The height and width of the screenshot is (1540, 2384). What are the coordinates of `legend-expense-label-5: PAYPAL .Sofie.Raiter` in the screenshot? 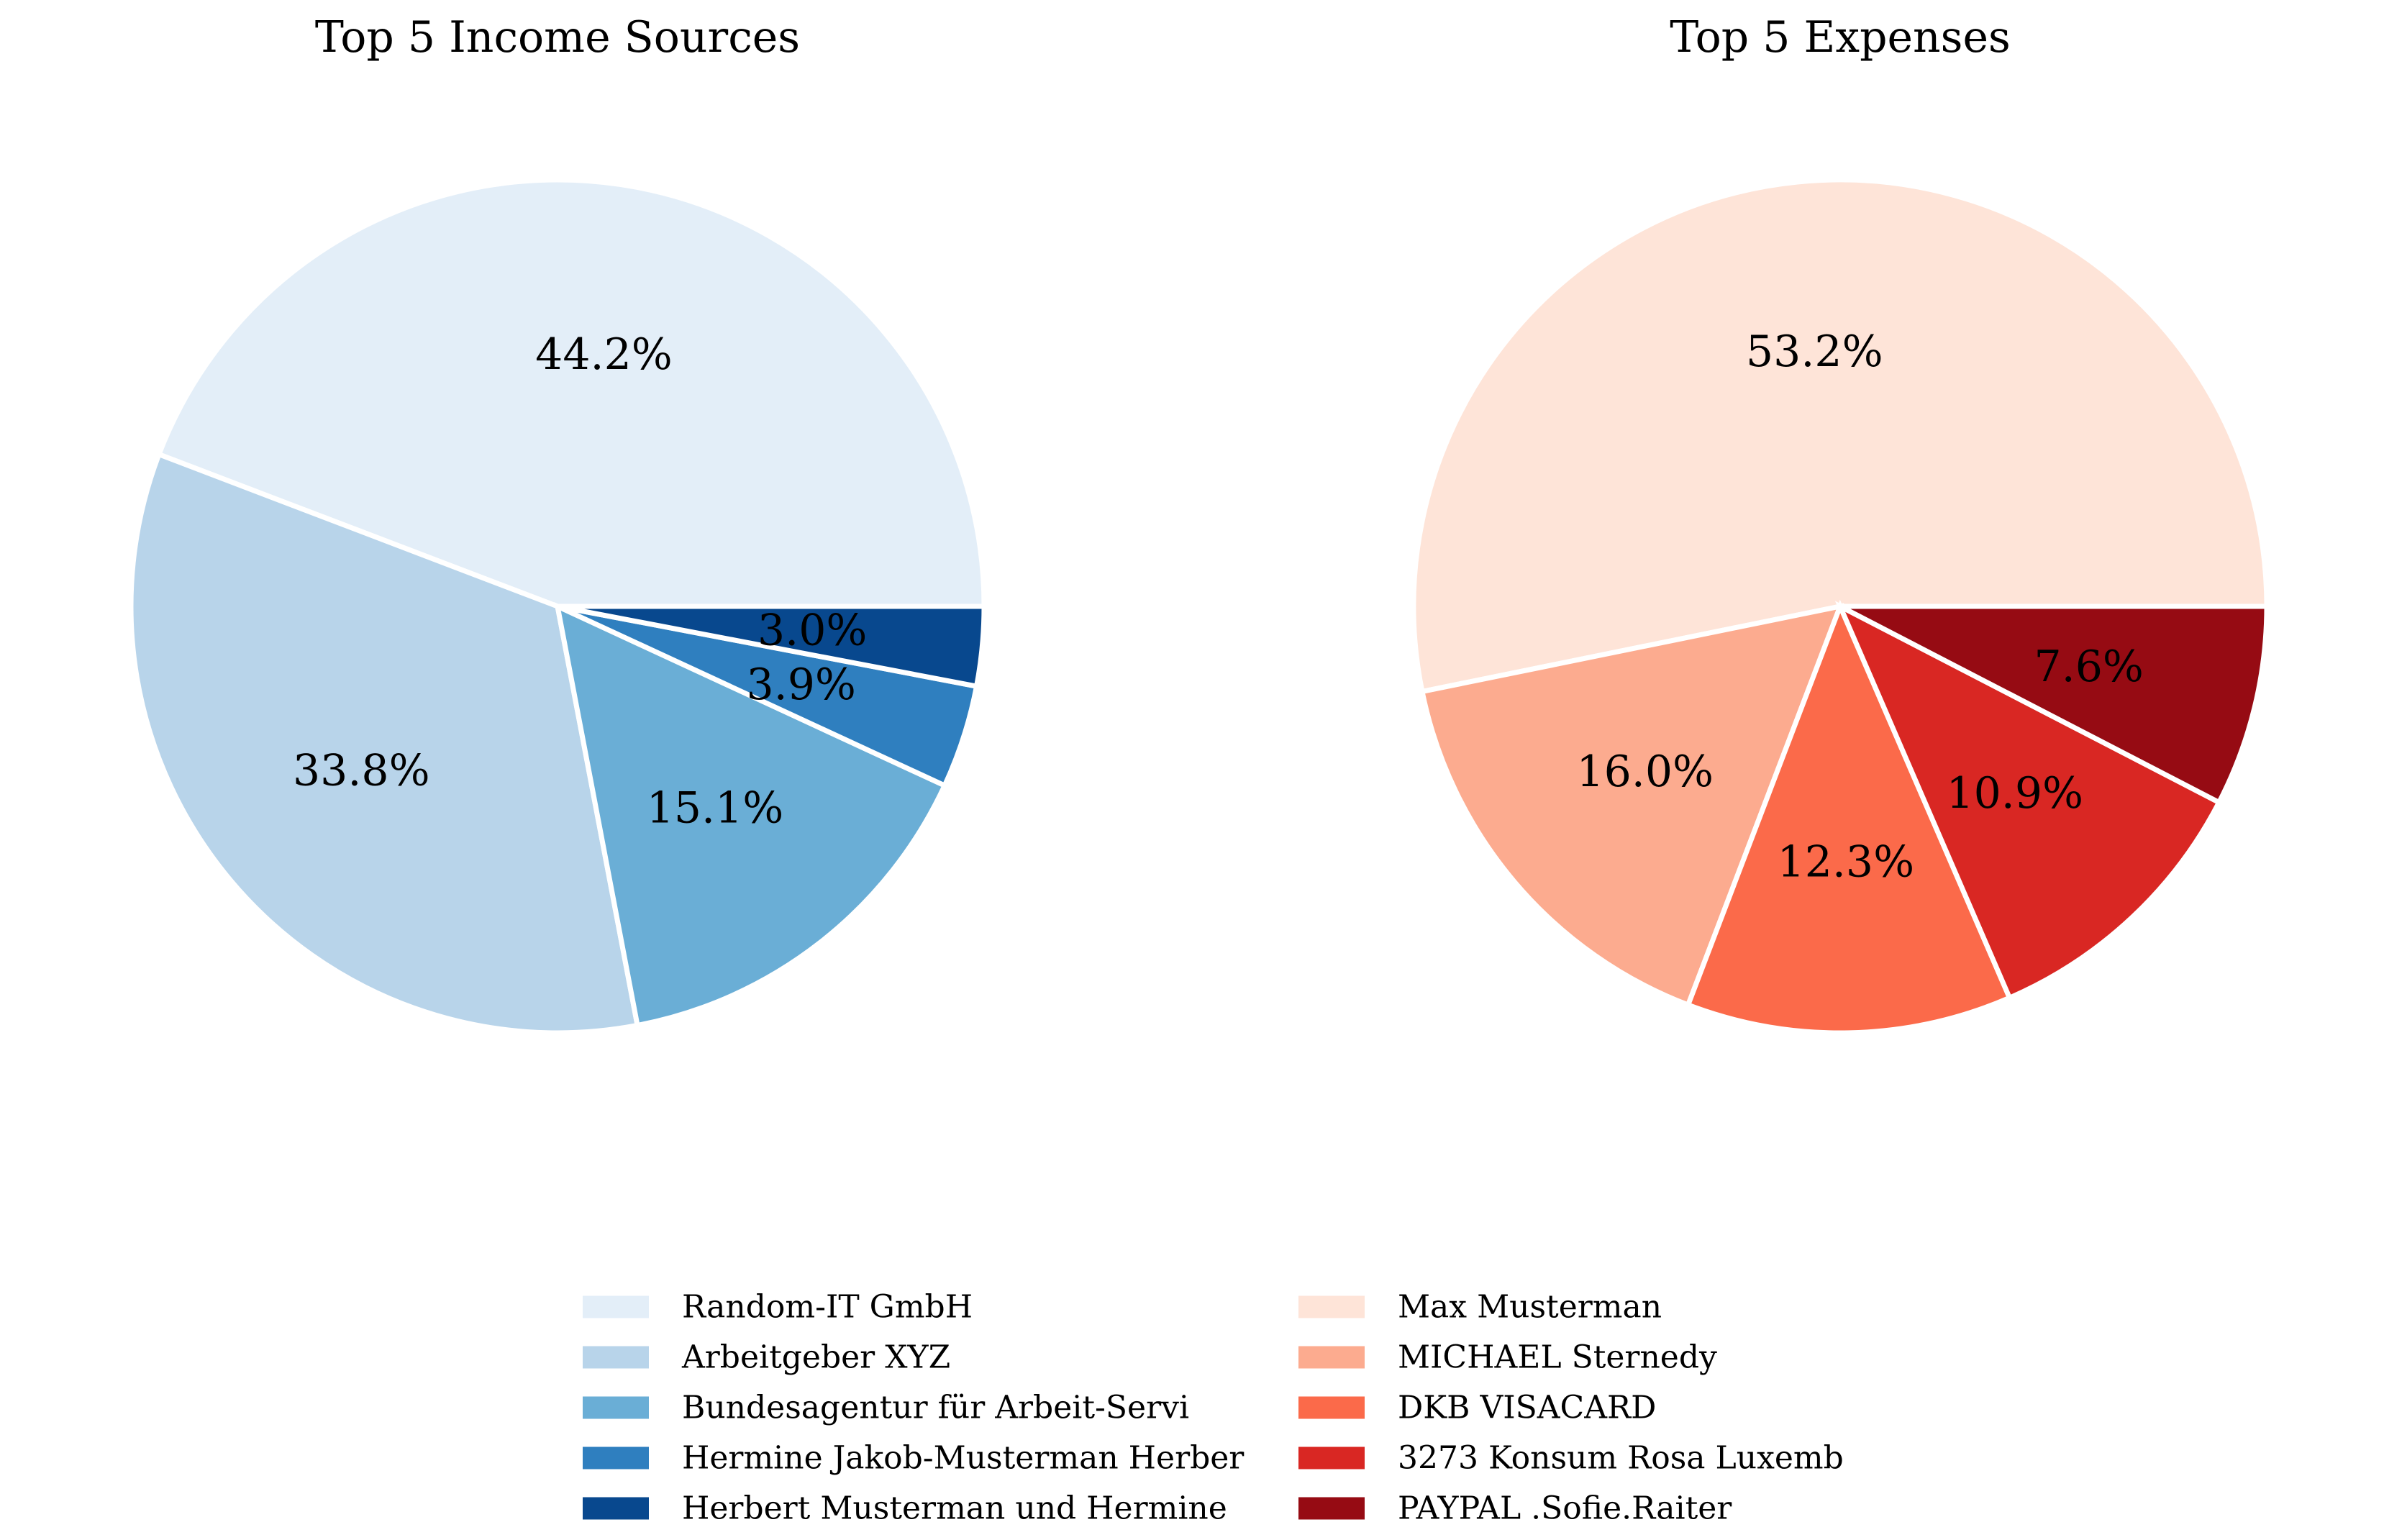 It's located at (1565, 1508).